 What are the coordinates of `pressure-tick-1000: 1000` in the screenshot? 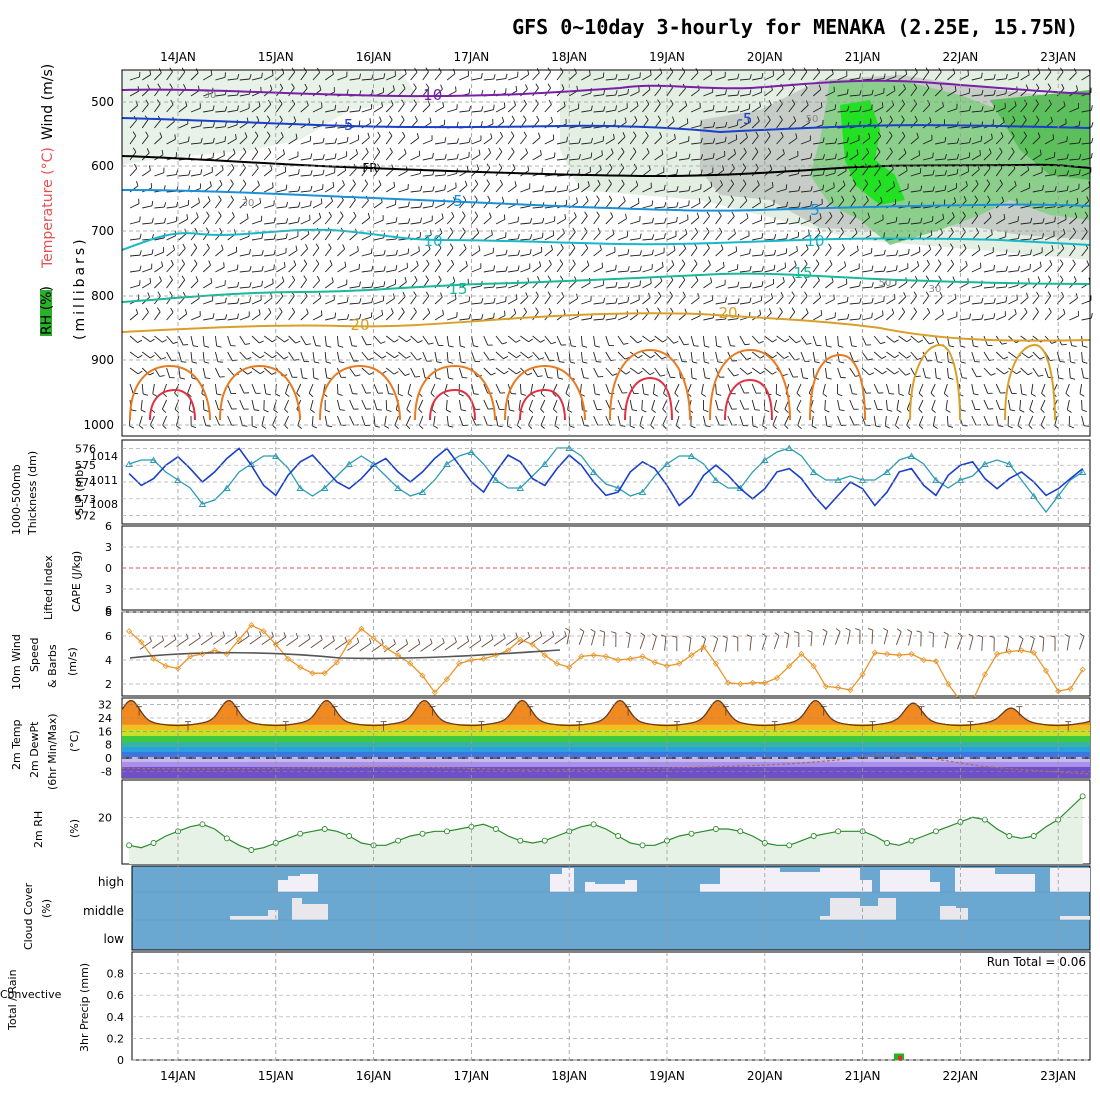 It's located at (98, 425).